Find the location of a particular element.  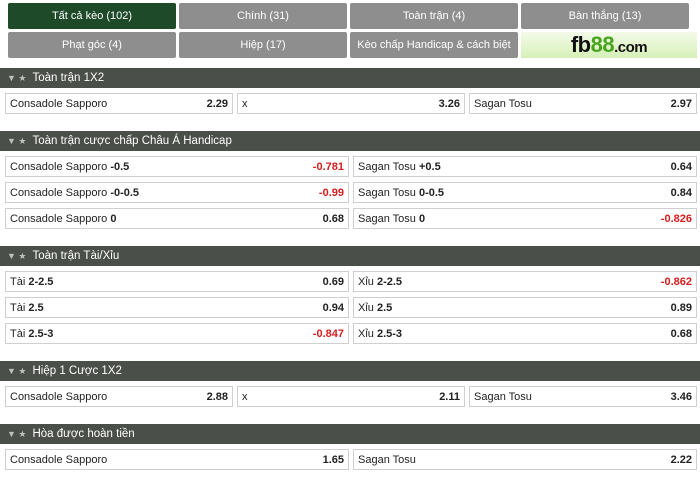

odds-value: 1.65 is located at coordinates (333, 460).